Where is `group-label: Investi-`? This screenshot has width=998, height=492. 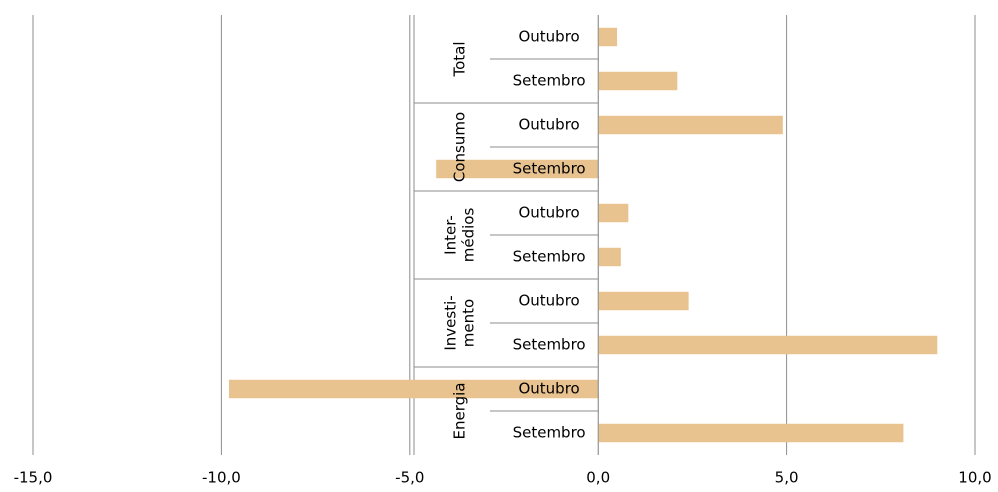
group-label: Investi- is located at coordinates (451, 322).